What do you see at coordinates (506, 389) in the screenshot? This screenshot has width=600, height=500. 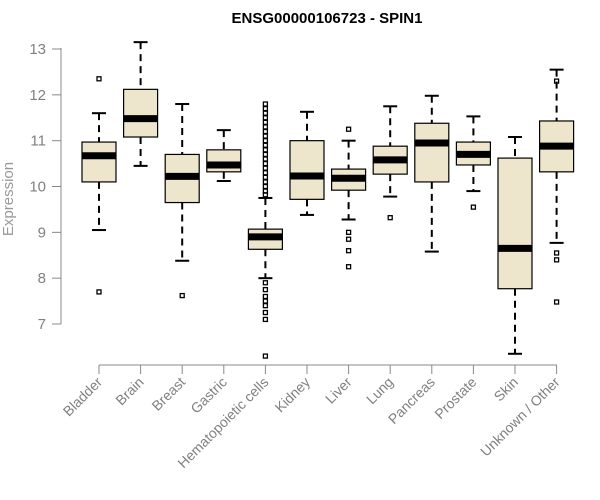 I see `x-tick-label-10: Skin` at bounding box center [506, 389].